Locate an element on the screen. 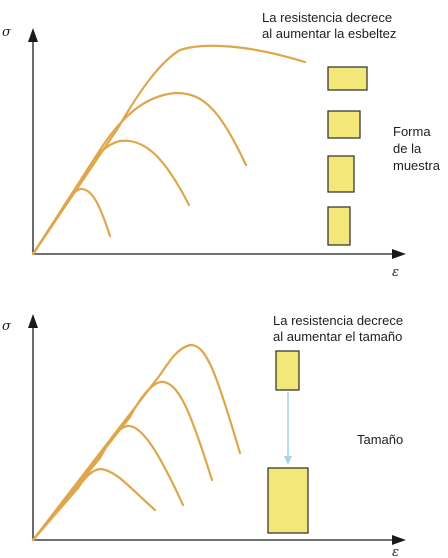 The height and width of the screenshot is (558, 448). bottom-curve-small is located at coordinates (122, 461).